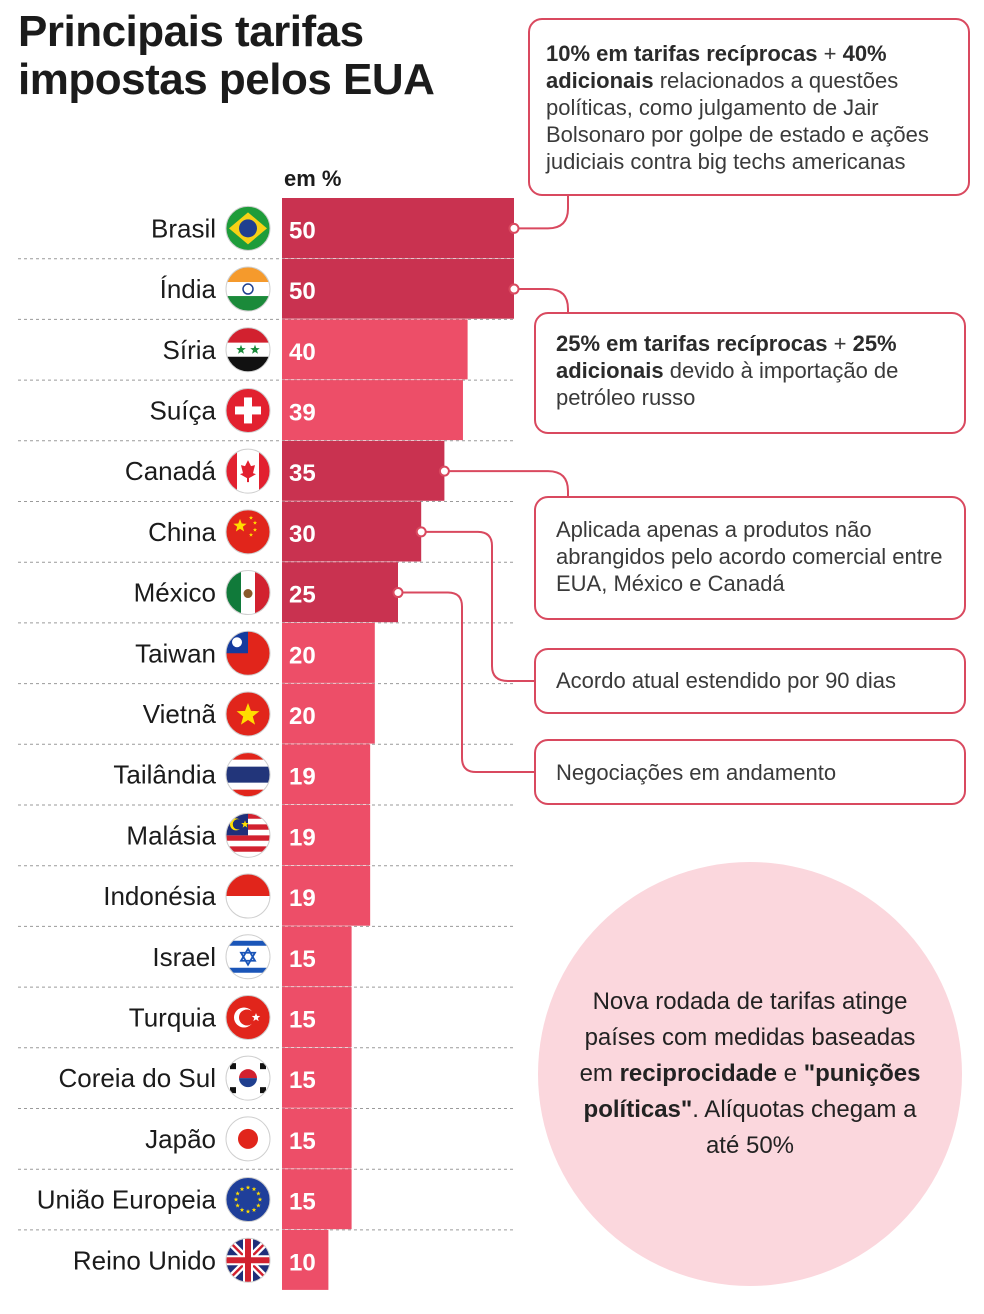 The height and width of the screenshot is (1314, 984). I want to click on country-label: Indonésia, so click(159, 896).